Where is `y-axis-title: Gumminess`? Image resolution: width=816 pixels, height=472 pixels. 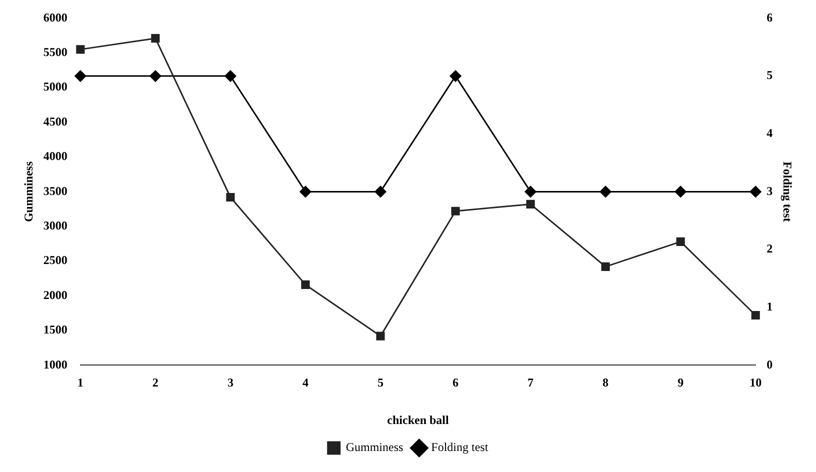 y-axis-title: Gumminess is located at coordinates (28, 191).